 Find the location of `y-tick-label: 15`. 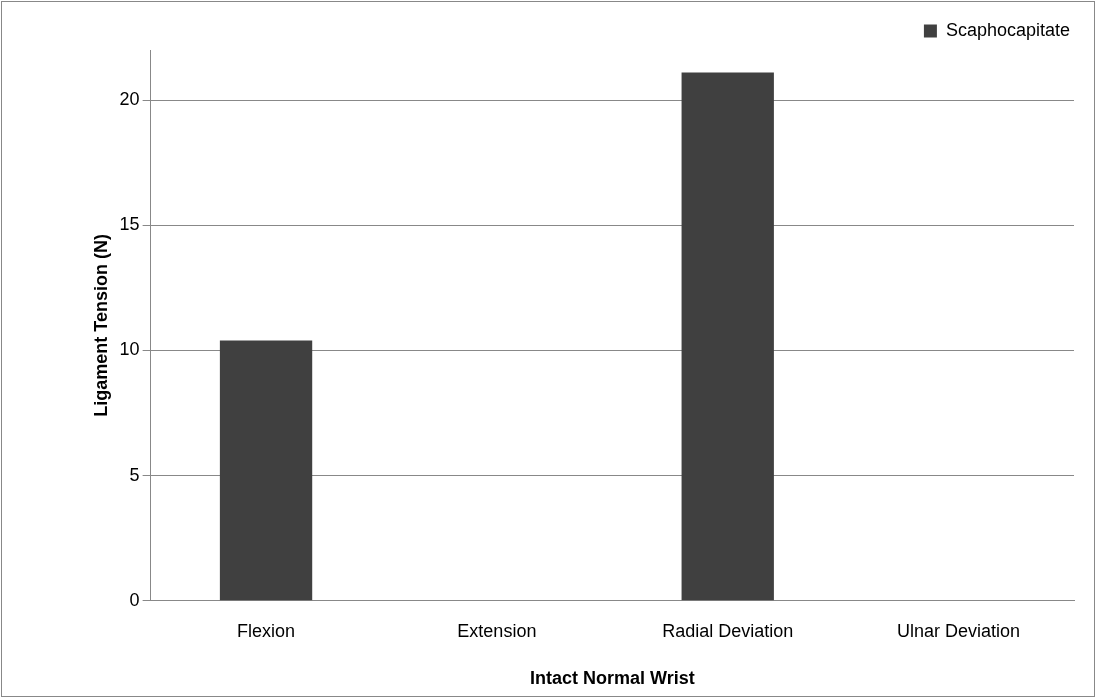

y-tick-label: 15 is located at coordinates (129, 224).